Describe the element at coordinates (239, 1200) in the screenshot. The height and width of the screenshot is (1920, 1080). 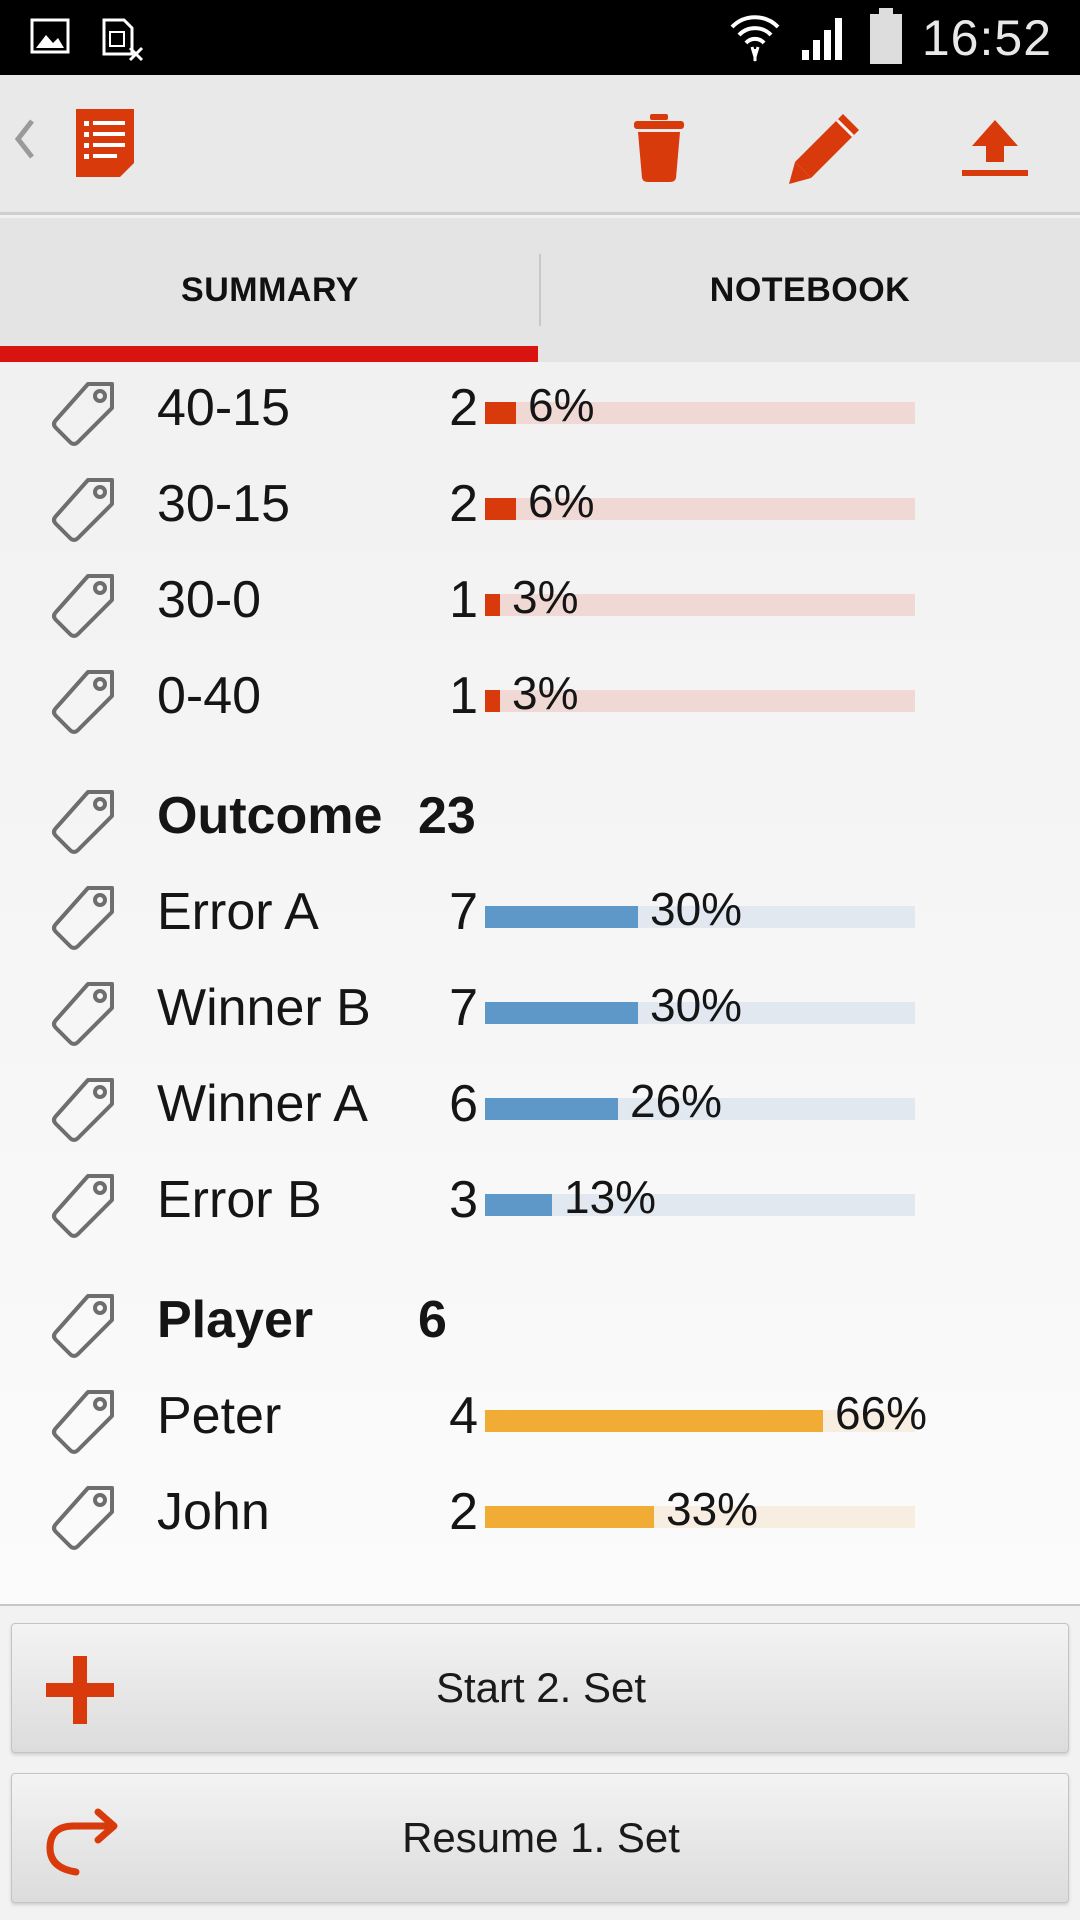
I see `item-label: Error B` at that location.